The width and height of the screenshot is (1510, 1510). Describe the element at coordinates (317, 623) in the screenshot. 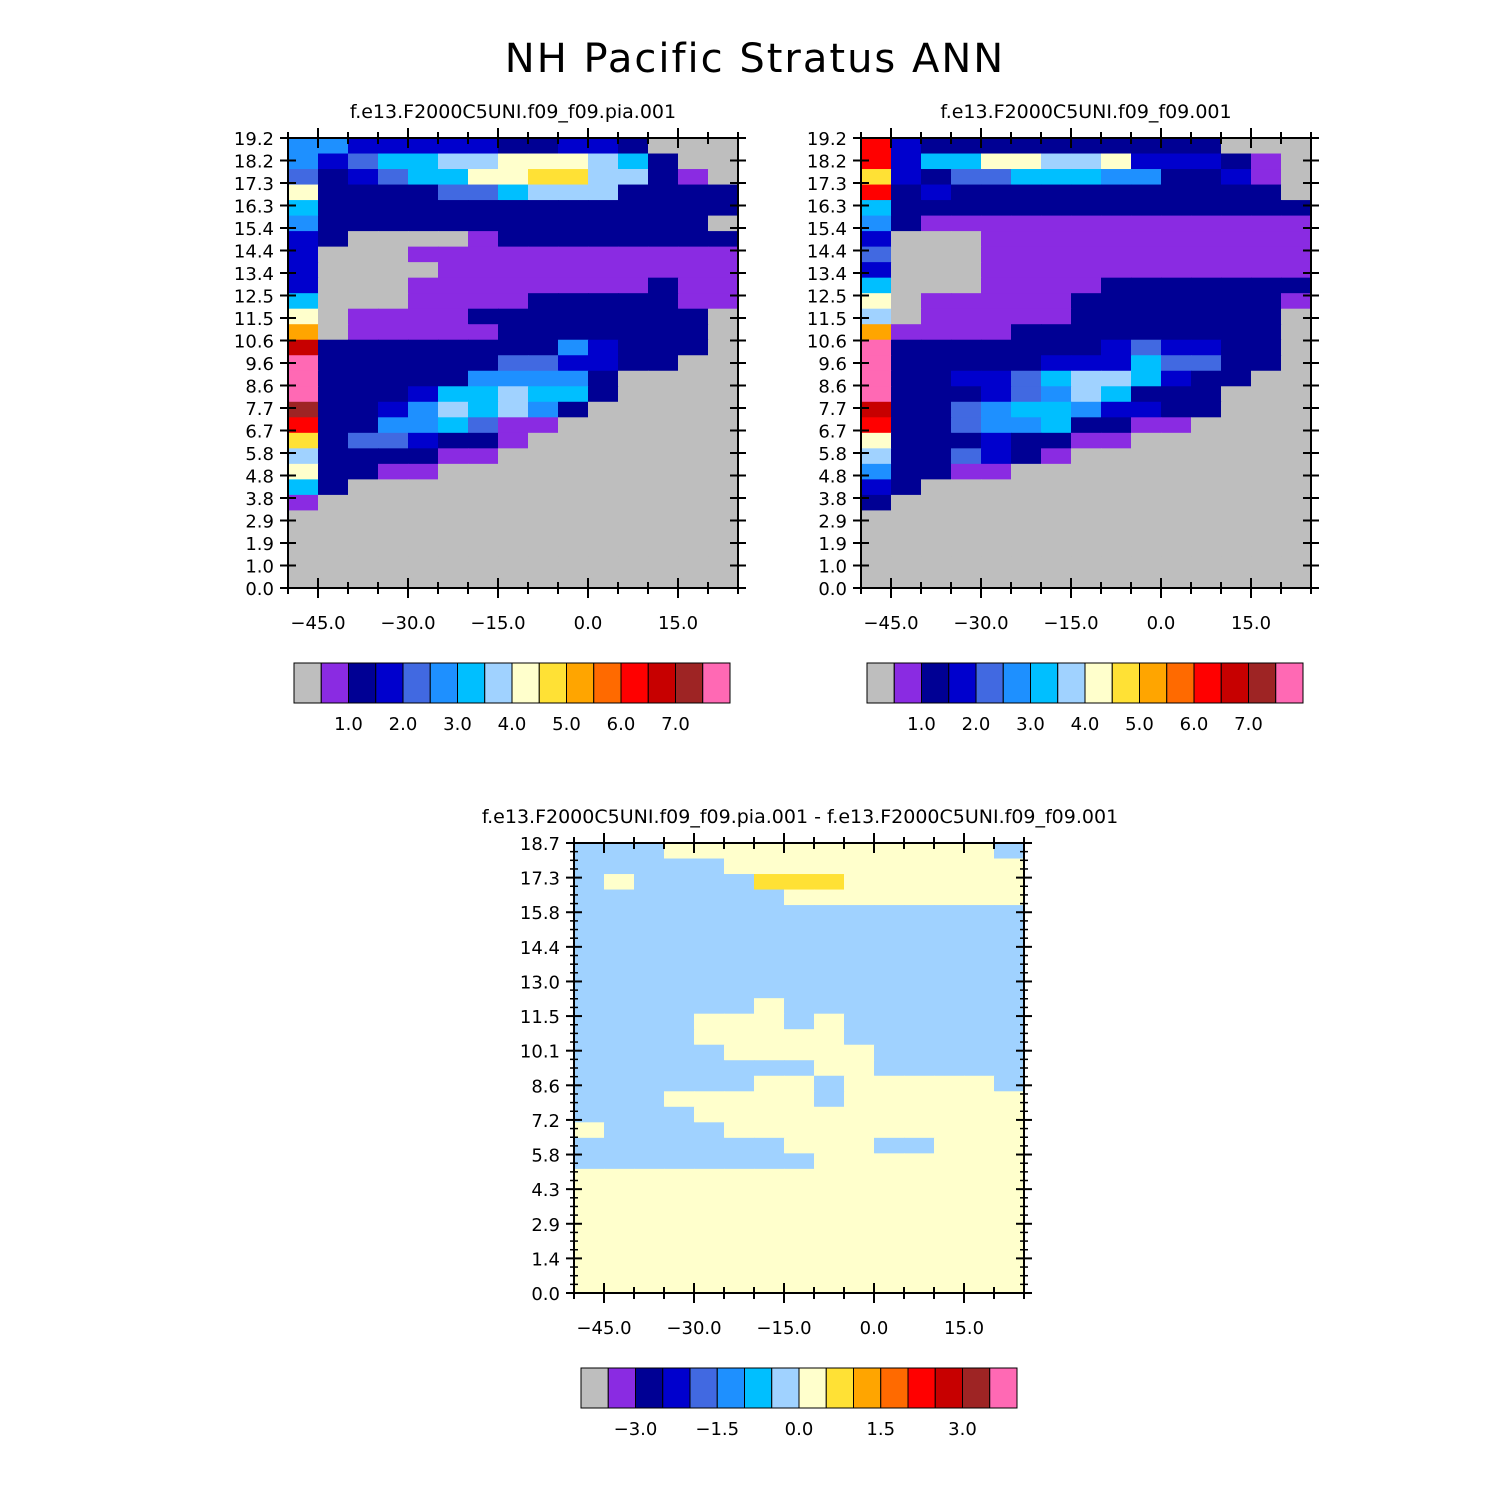

I see `x-tick-label: −45.0` at that location.